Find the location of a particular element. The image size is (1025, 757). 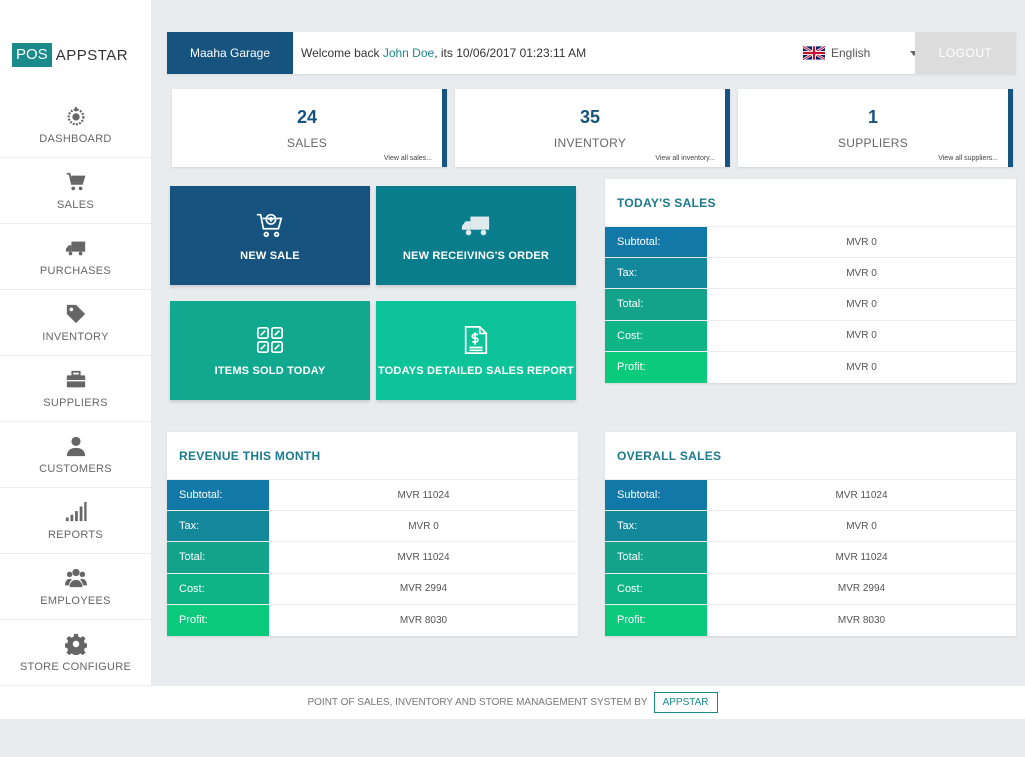

stat-value: 24 is located at coordinates (307, 117).